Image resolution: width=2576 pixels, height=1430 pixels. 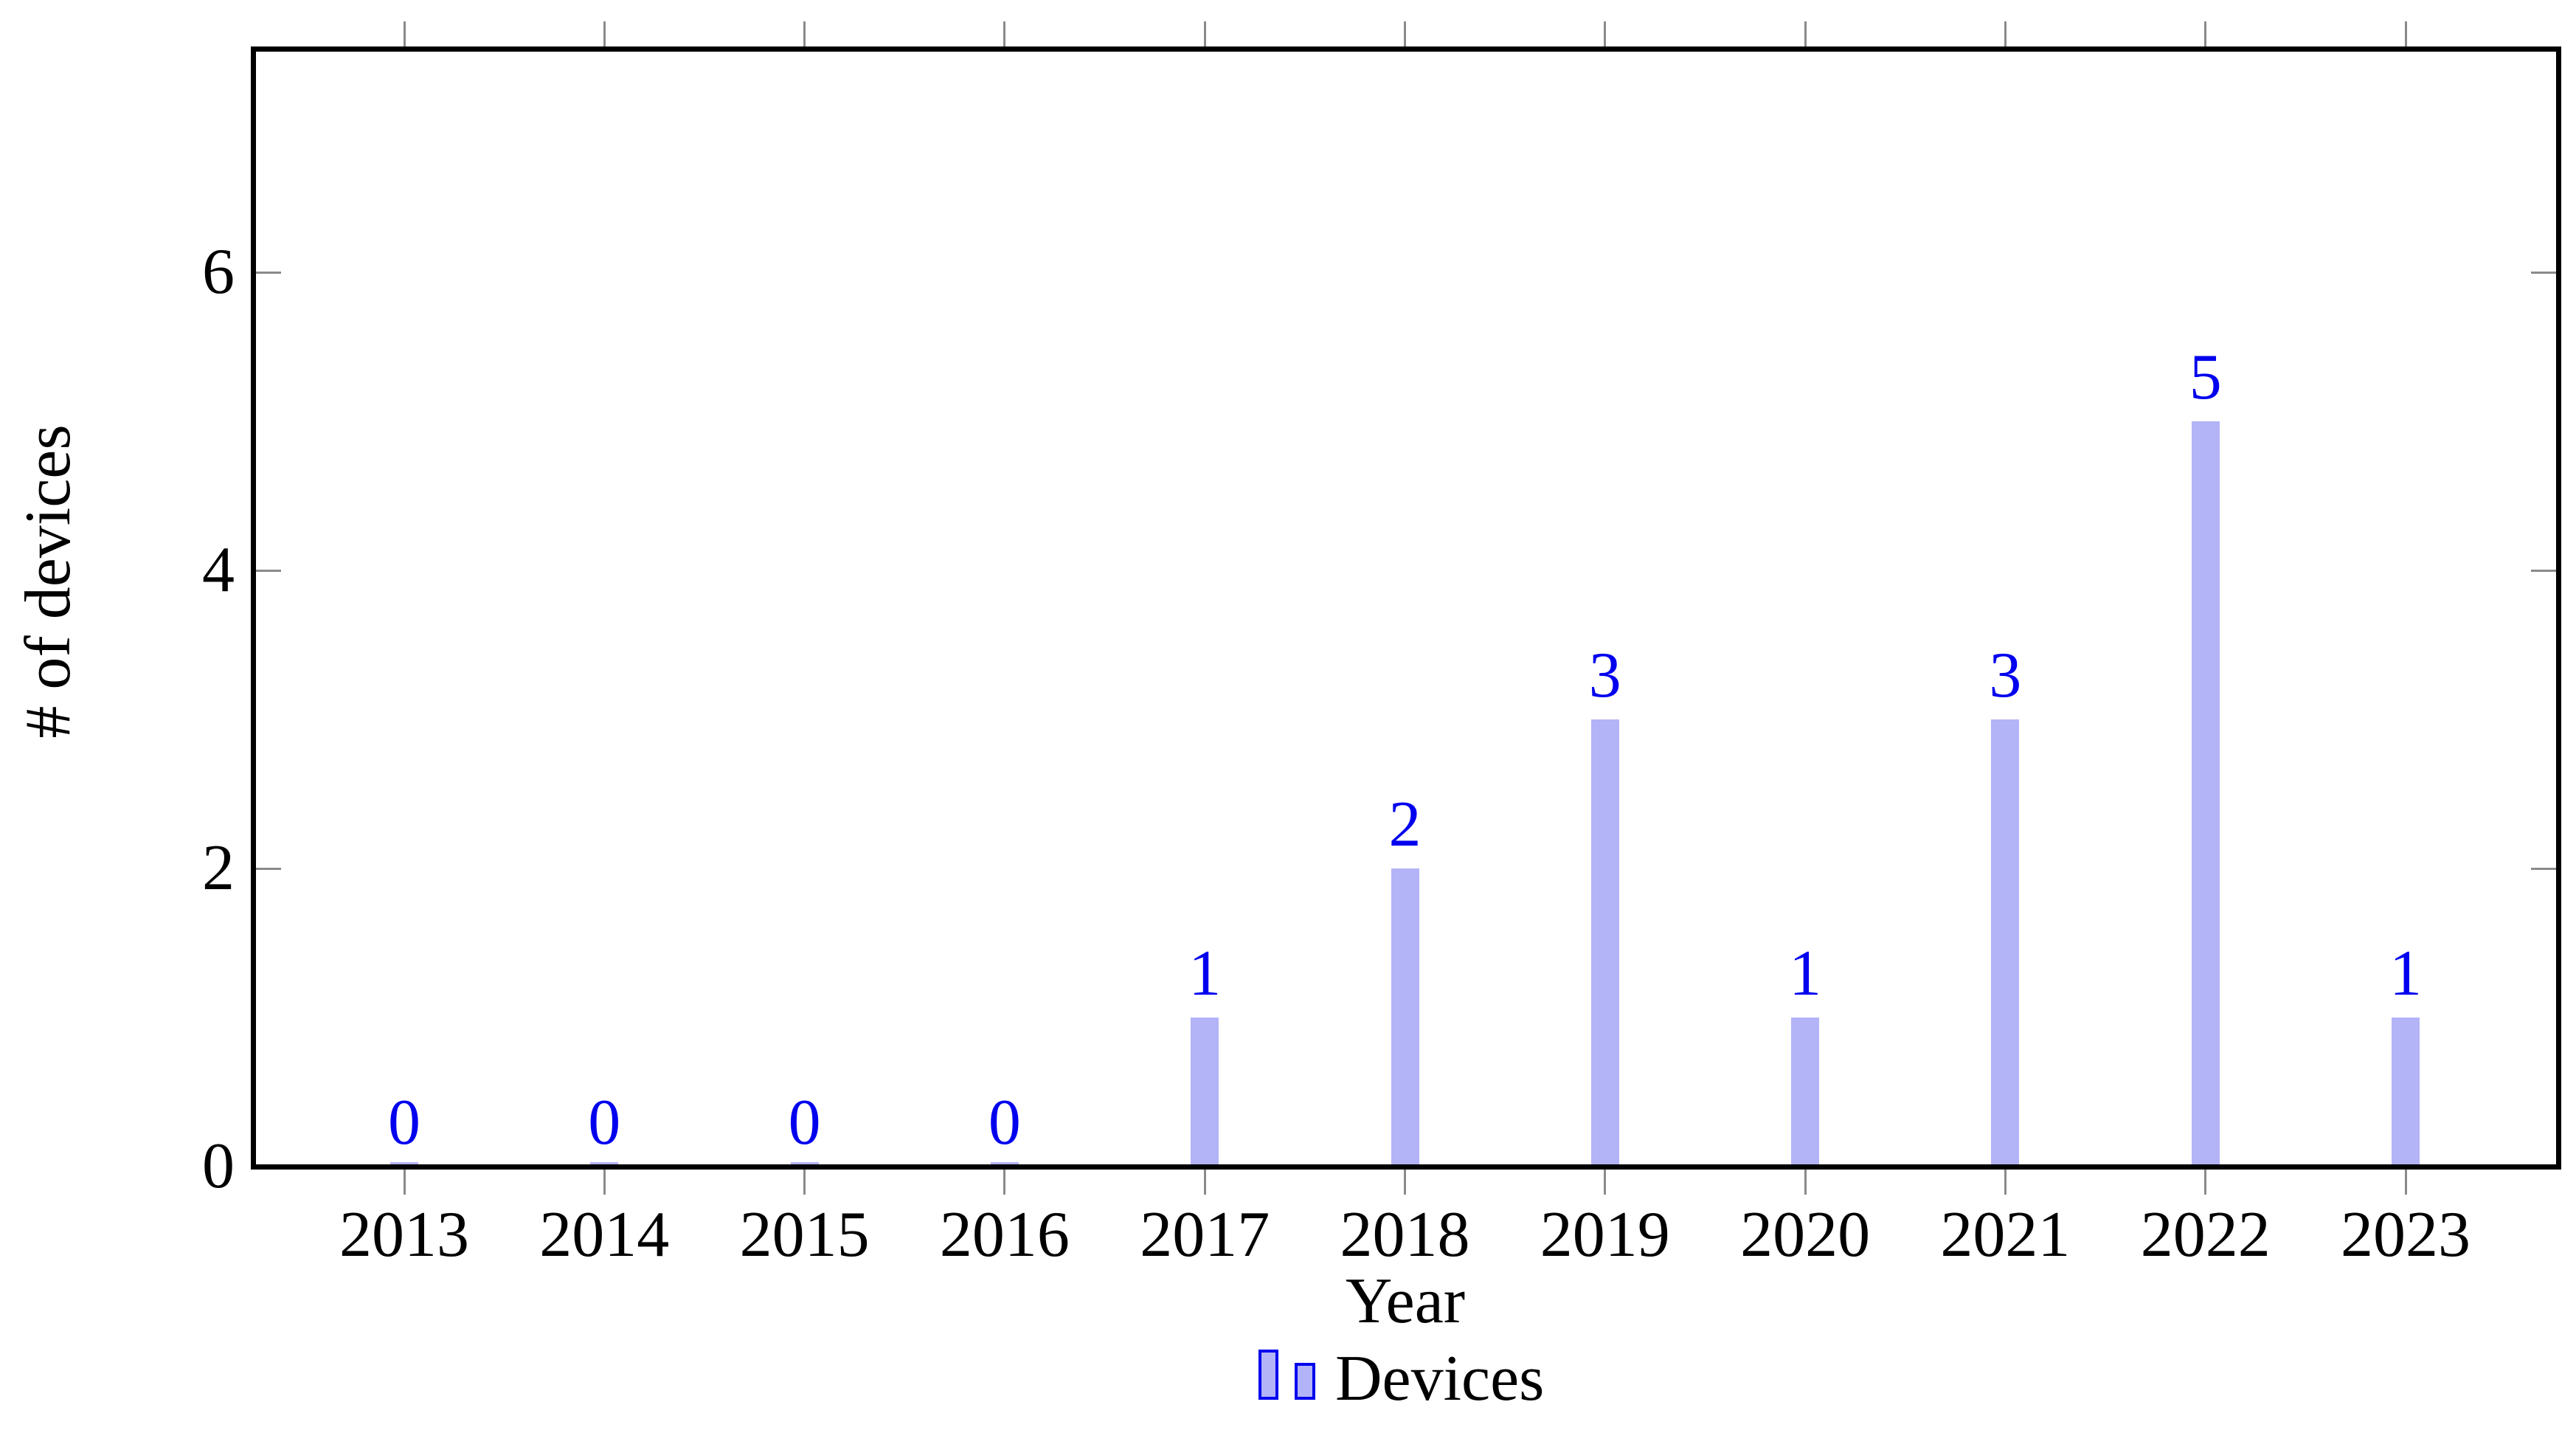 I want to click on x-tick-label-2014: 2014, so click(x=605, y=1235).